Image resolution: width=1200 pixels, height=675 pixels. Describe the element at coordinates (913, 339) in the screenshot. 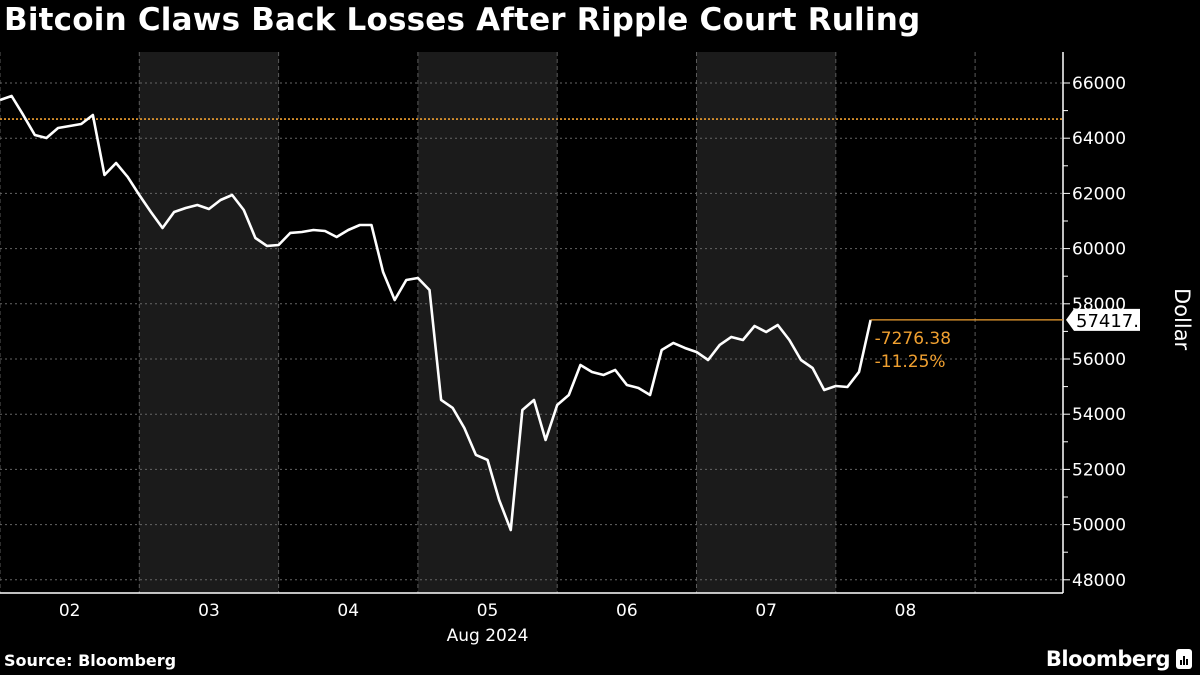

I see `change-value-label: -7276.38` at that location.